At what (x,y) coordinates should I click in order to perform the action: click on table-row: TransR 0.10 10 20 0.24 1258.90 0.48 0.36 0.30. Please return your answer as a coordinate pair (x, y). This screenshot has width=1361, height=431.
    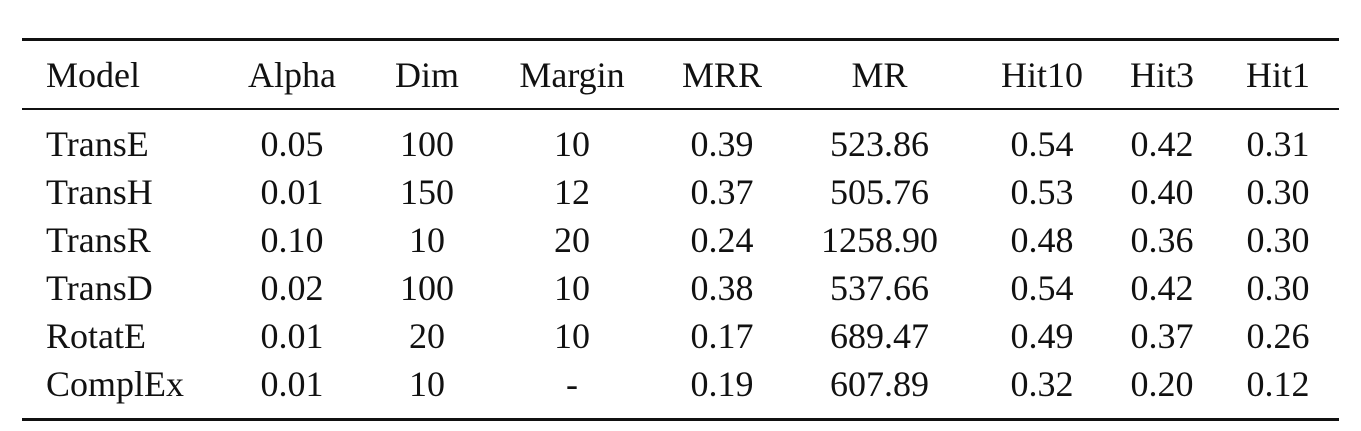
    Looking at the image, I should click on (680, 240).